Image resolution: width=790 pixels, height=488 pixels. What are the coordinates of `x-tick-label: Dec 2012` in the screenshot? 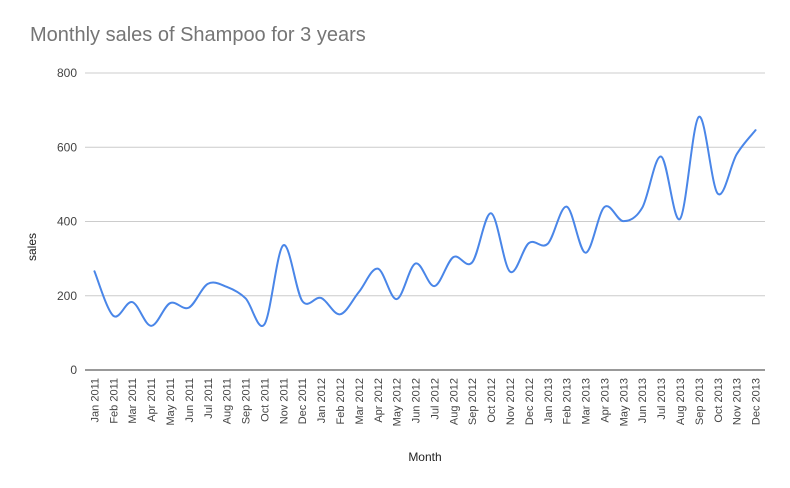 It's located at (530, 401).